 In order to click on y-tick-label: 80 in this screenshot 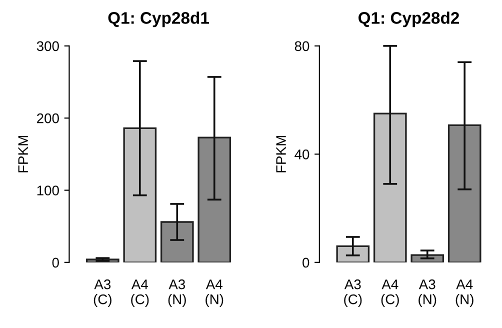, I will do `click(302, 46)`.